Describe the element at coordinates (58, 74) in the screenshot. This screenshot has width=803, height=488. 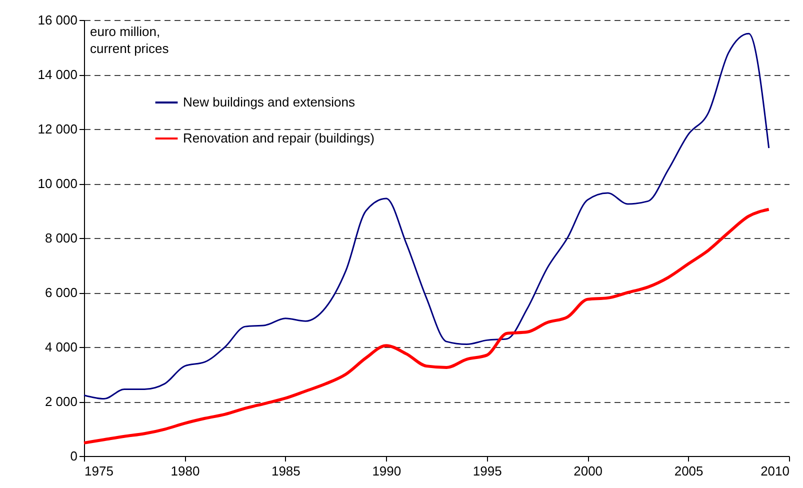
I see `y-tick-label: 14 000` at that location.